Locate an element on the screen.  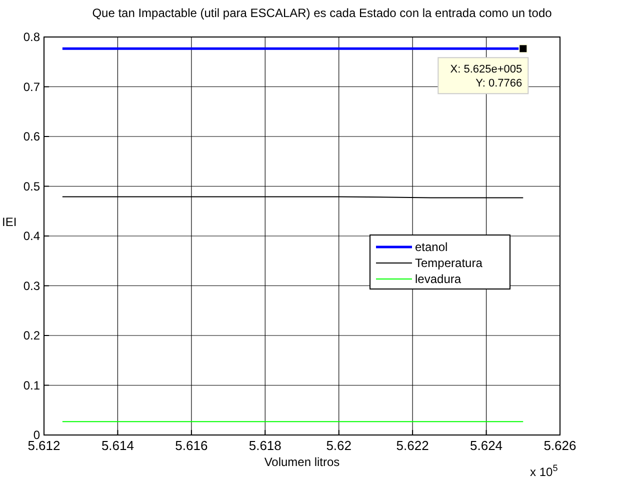
legend-label: levadura is located at coordinates (438, 279).